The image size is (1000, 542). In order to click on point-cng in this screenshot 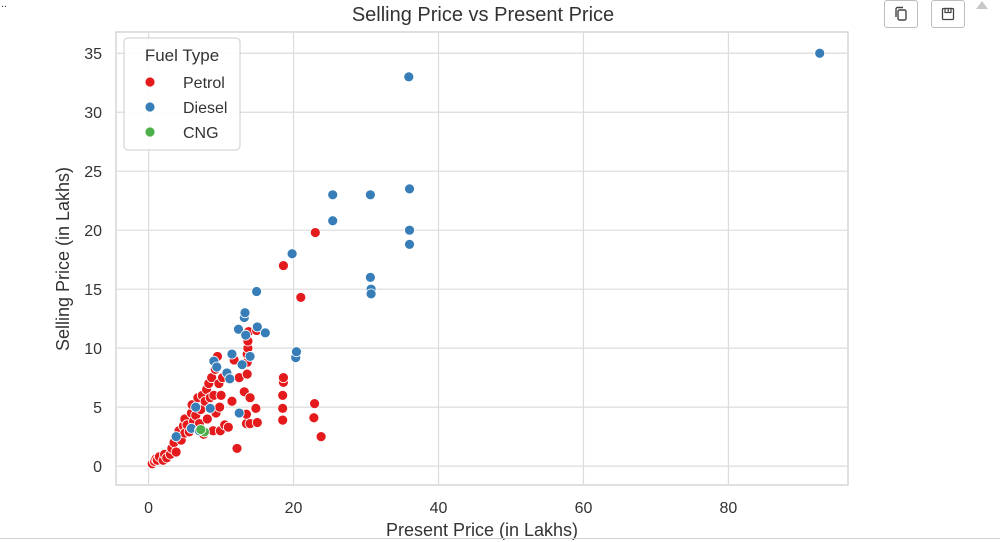, I will do `click(201, 429)`.